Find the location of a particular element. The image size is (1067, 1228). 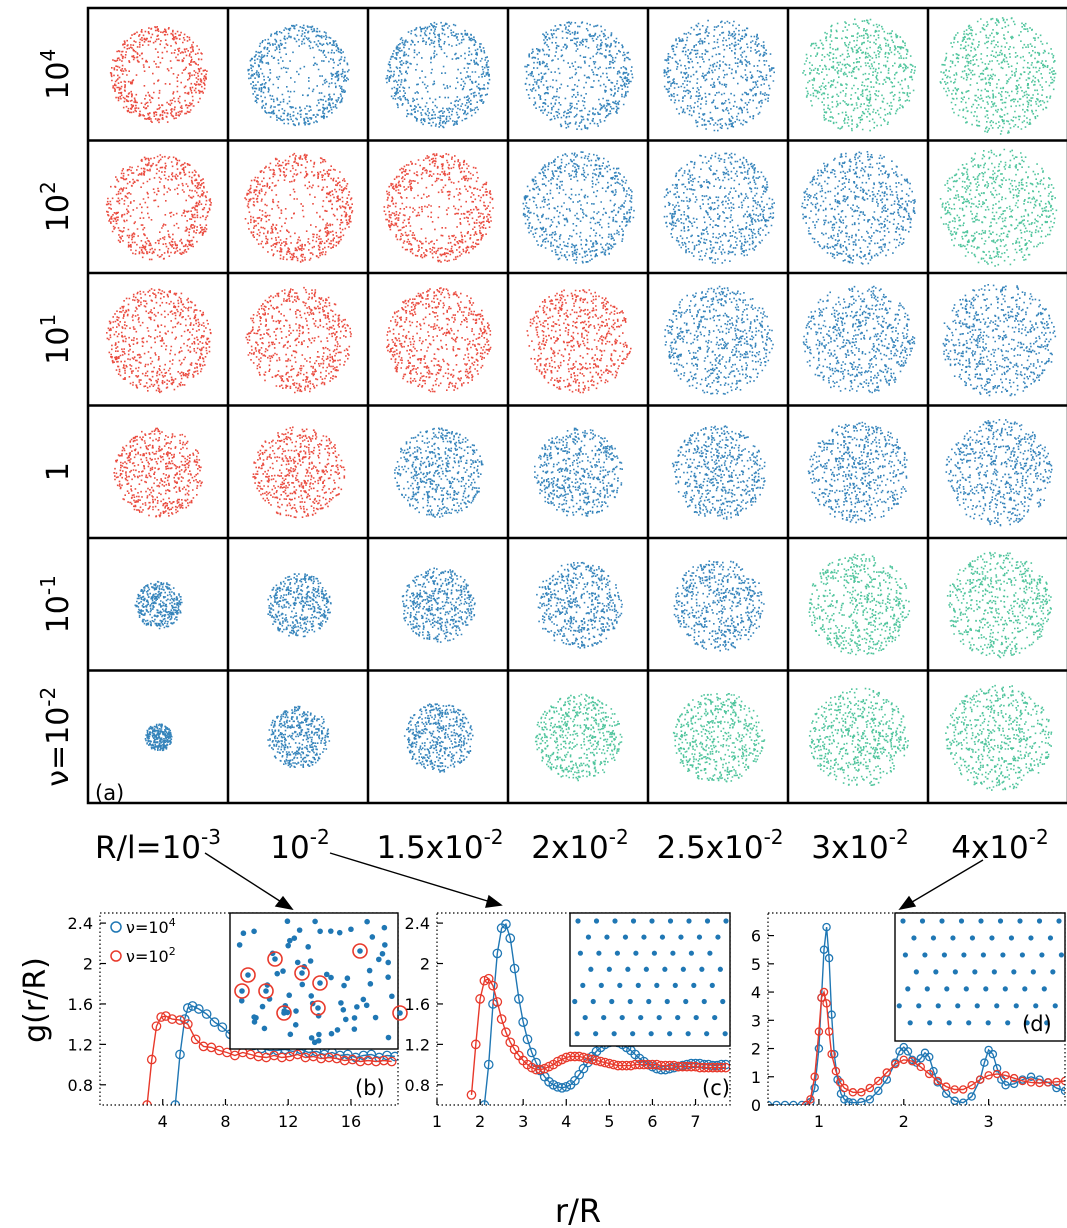

inset is located at coordinates (318, 981).